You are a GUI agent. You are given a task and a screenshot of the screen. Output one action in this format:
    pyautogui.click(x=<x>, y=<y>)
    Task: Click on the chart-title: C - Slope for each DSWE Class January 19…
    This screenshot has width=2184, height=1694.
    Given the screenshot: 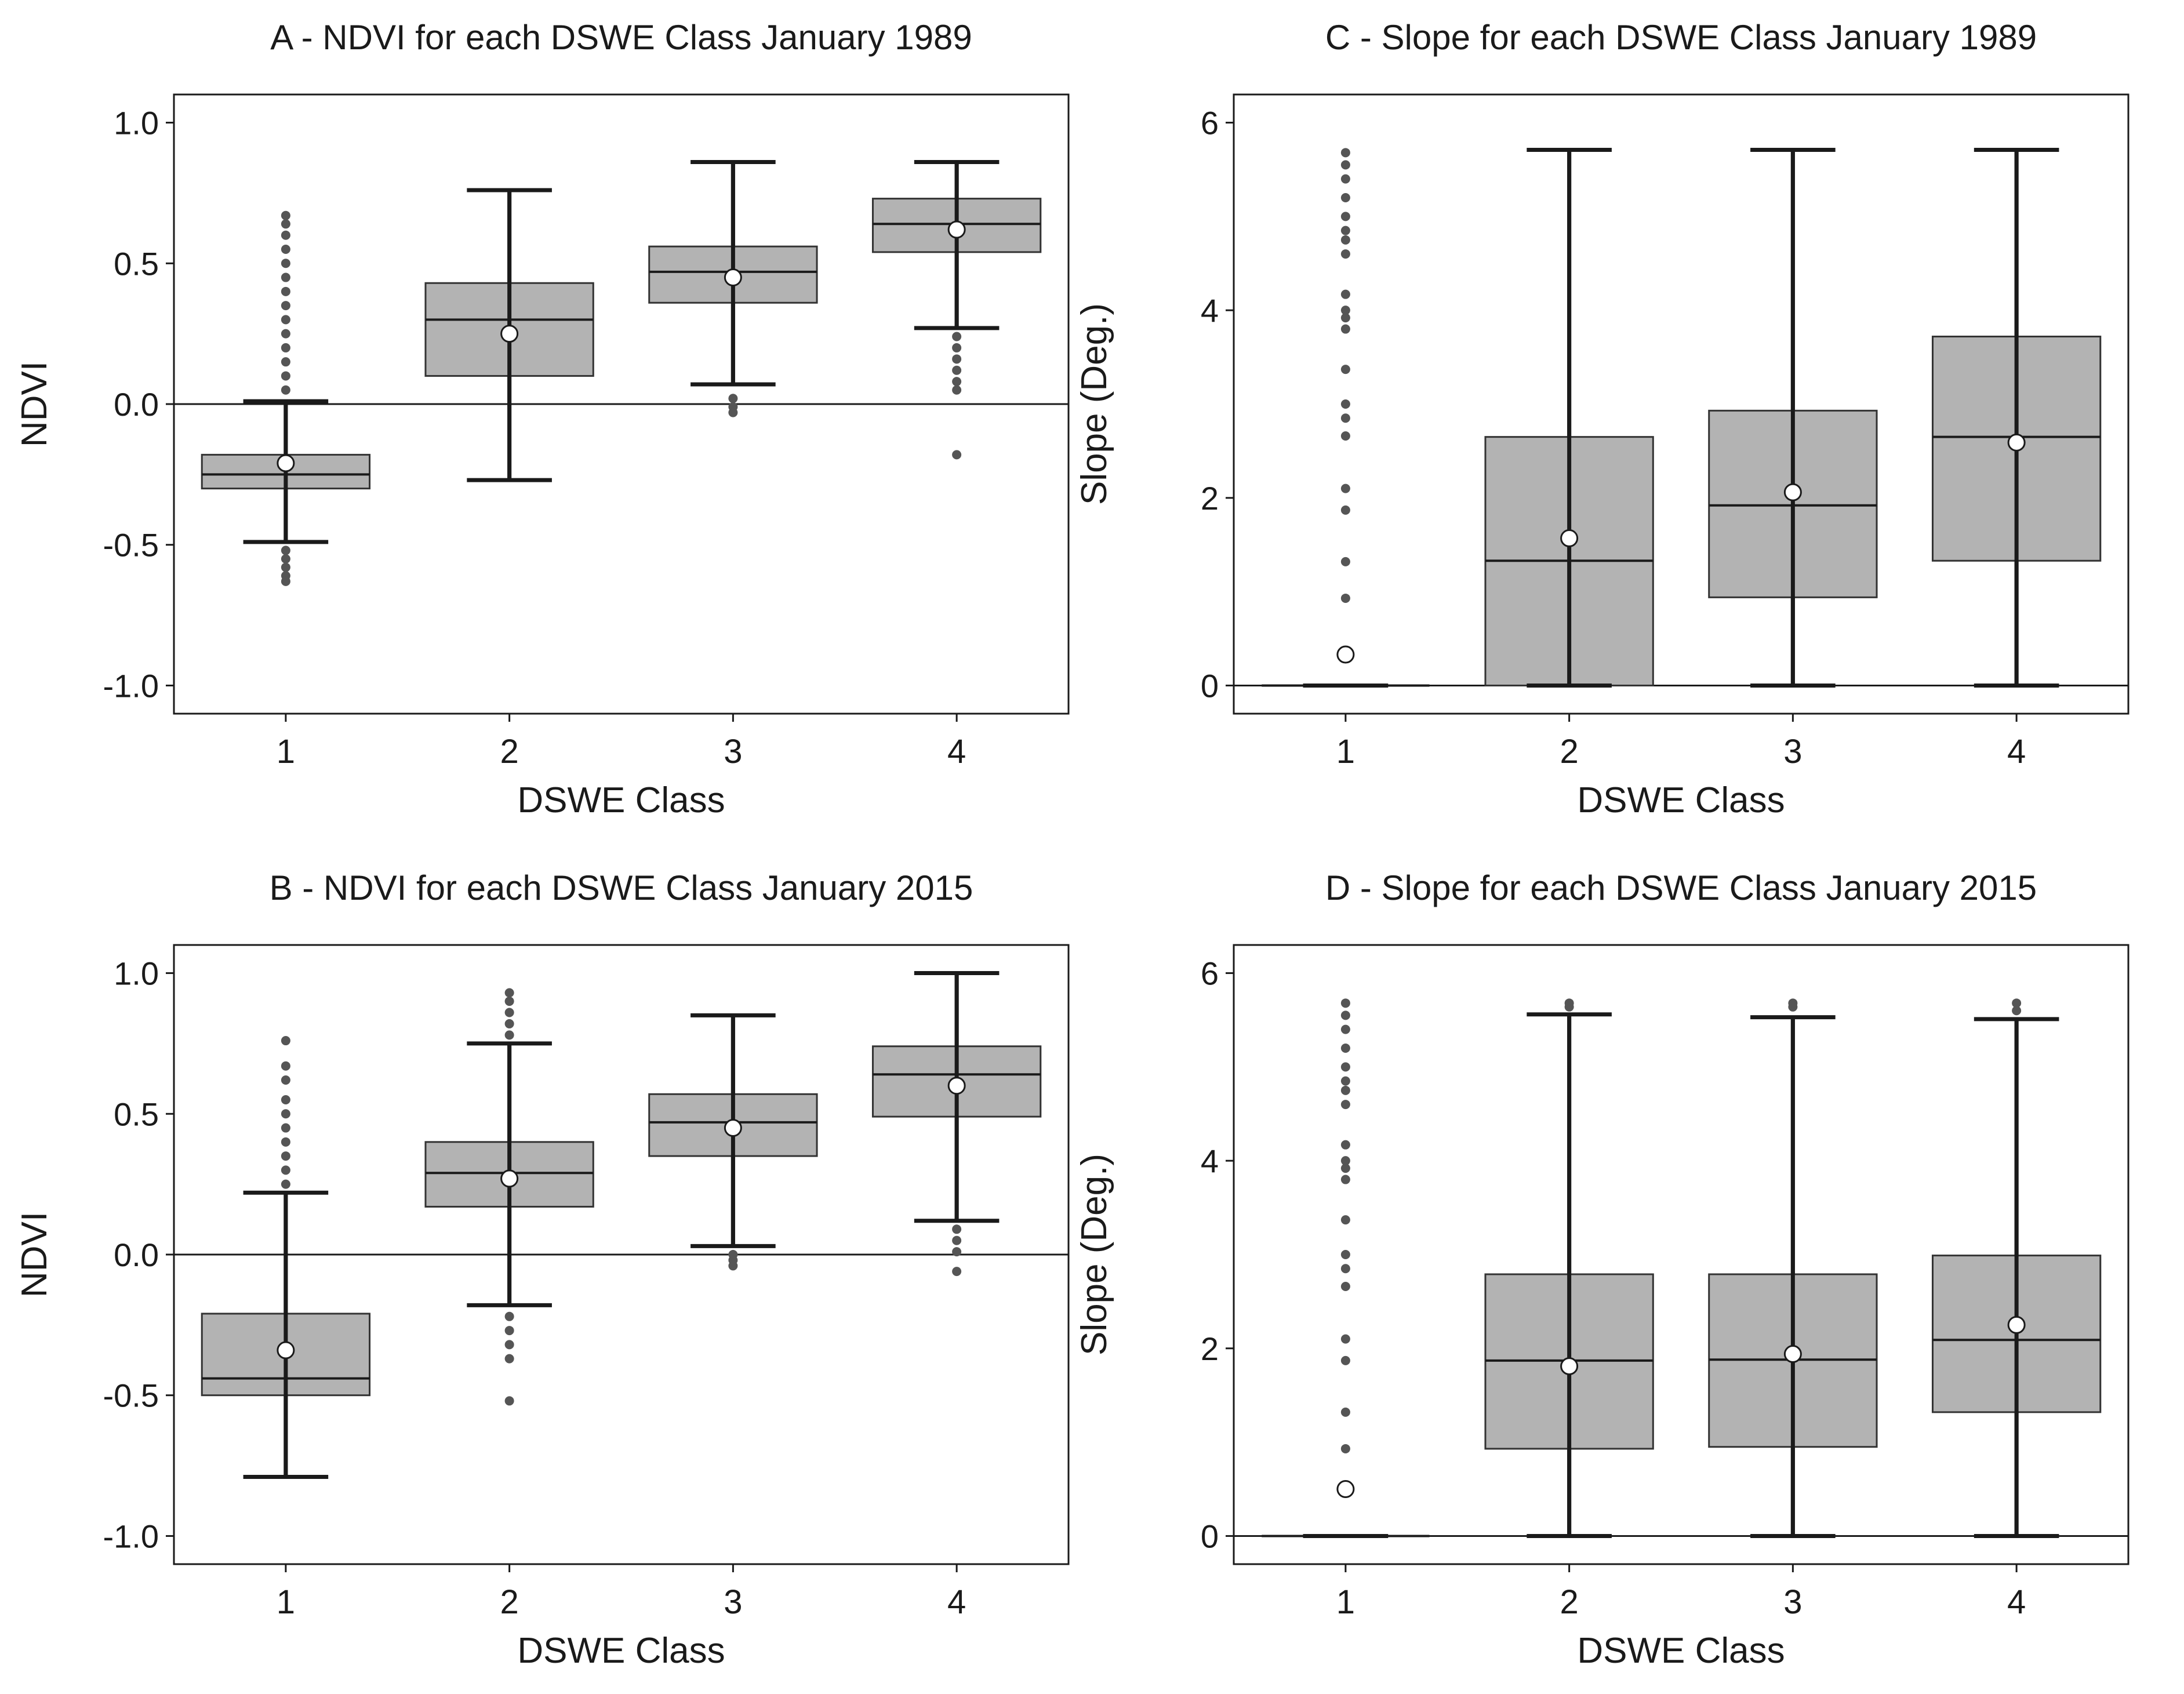 What is the action you would take?
    pyautogui.click(x=1681, y=38)
    